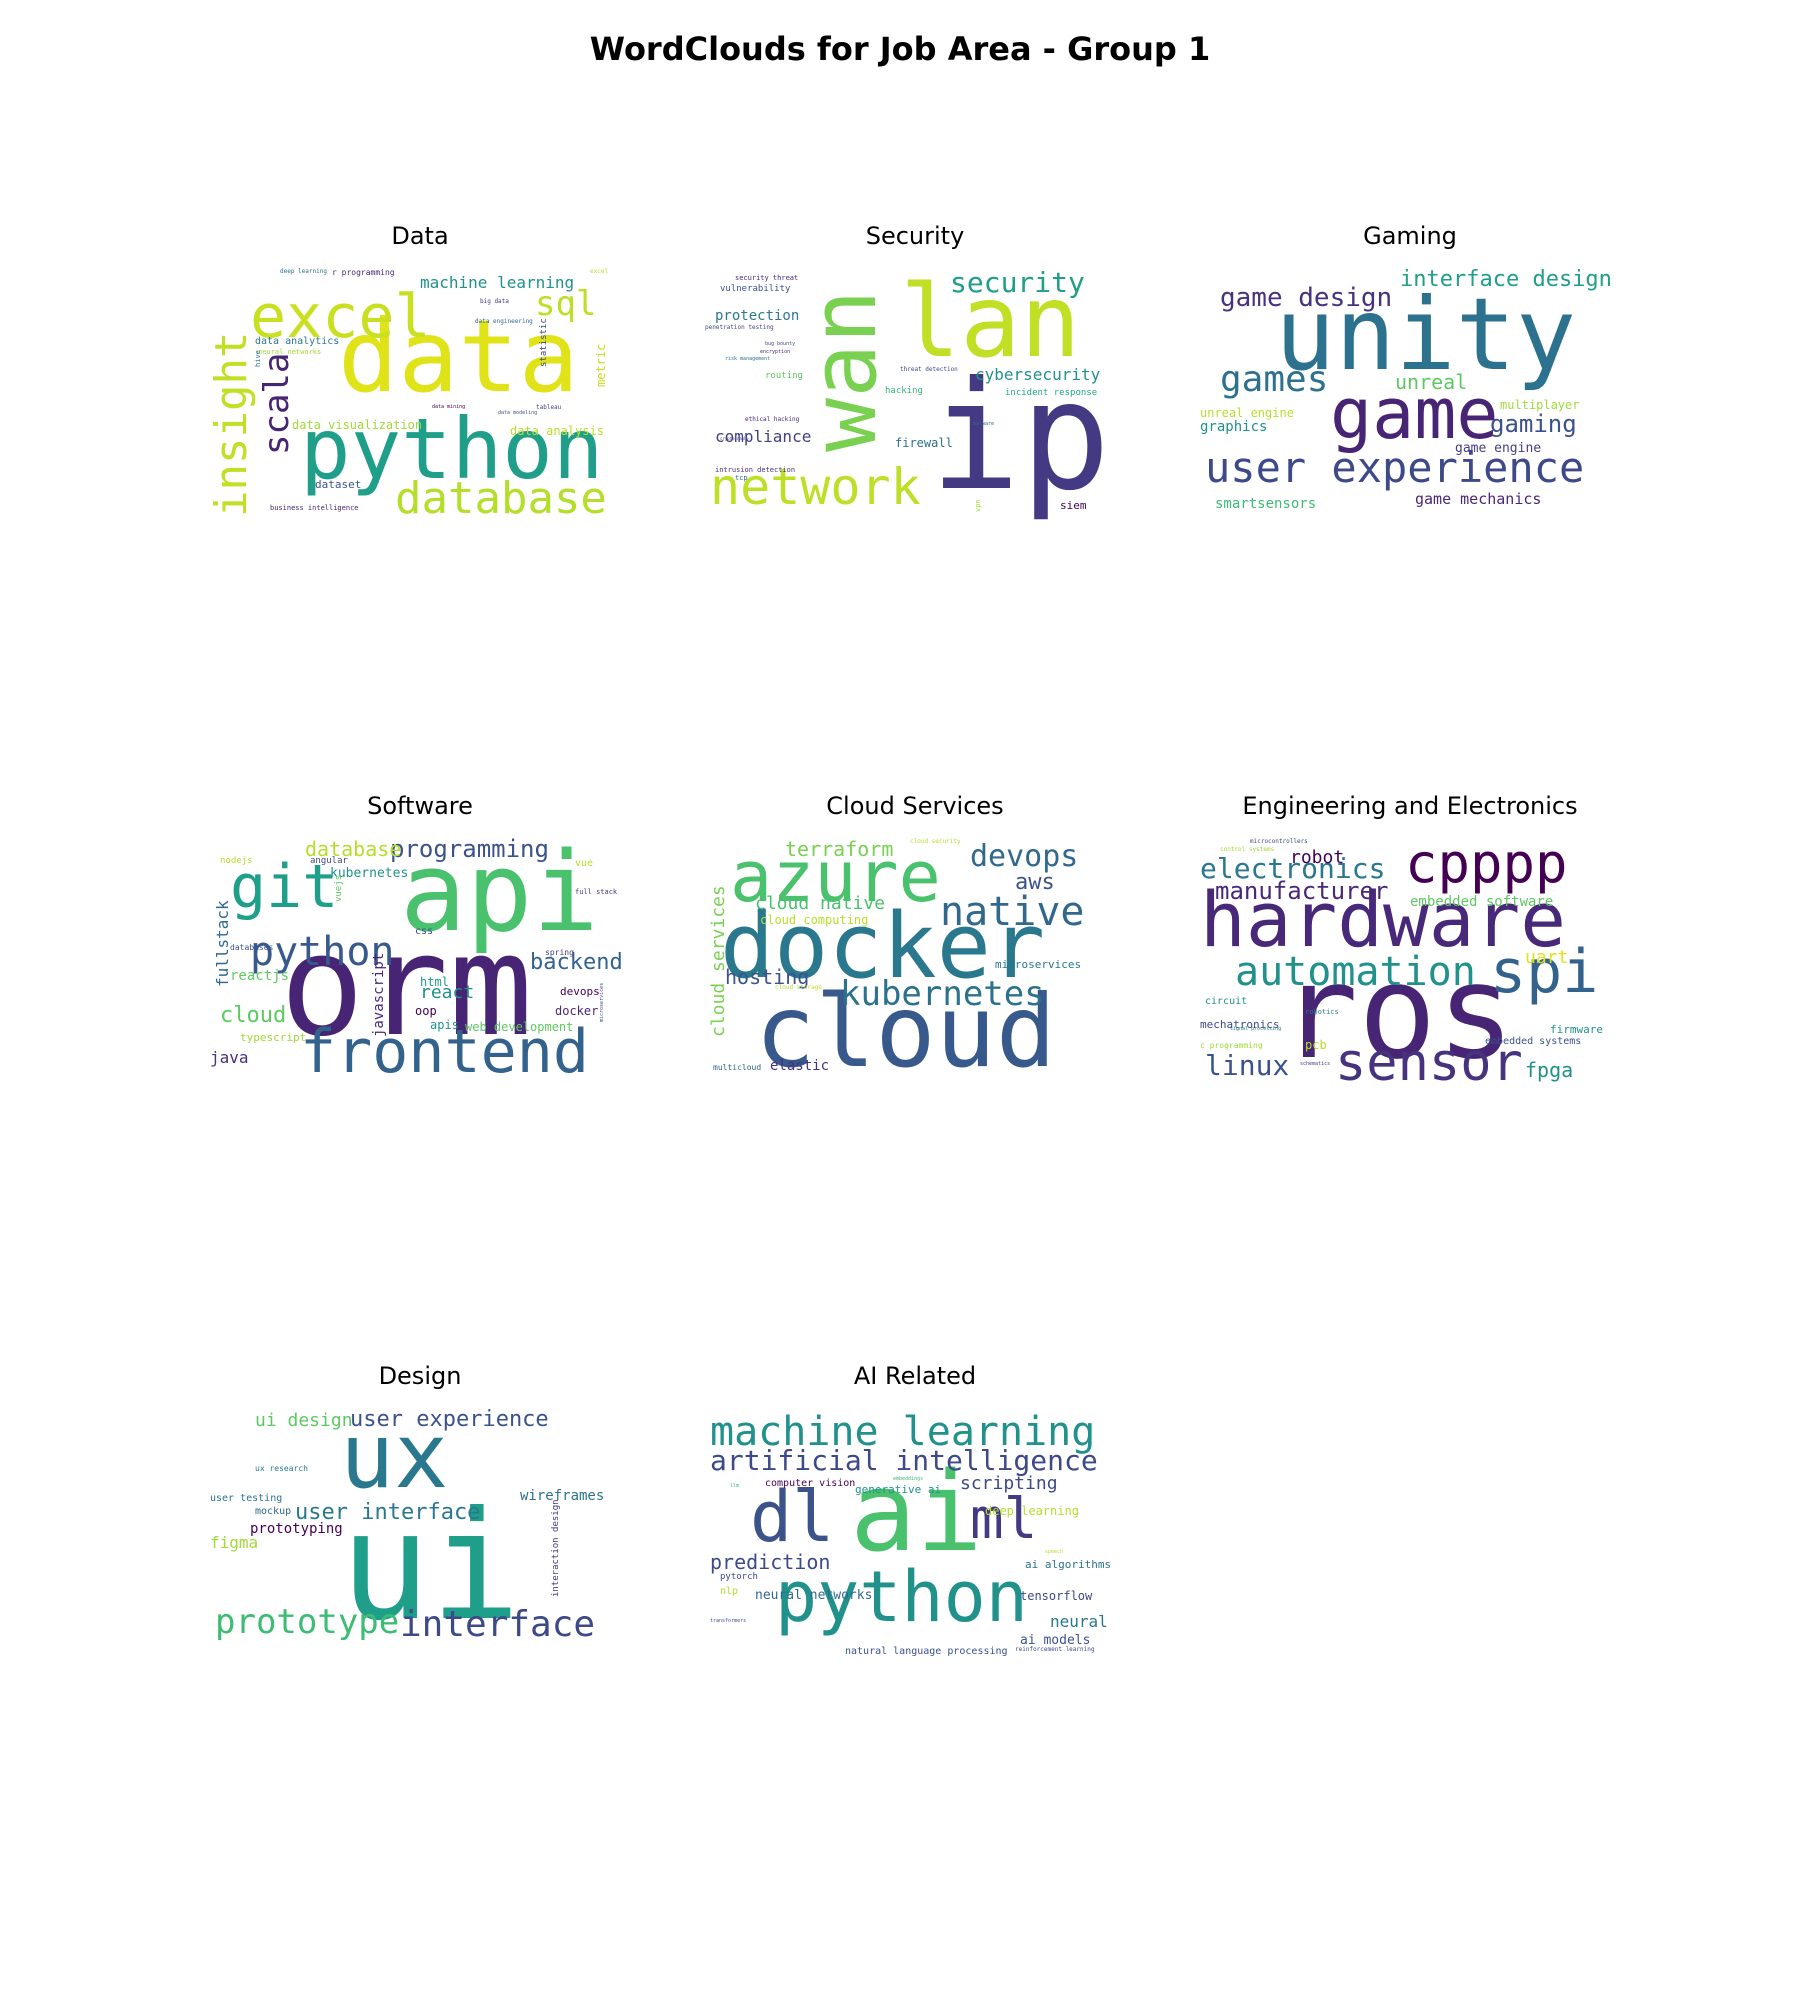 This screenshot has width=1800, height=2000. Describe the element at coordinates (1395, 467) in the screenshot. I see `cloud-word: user experience` at that location.